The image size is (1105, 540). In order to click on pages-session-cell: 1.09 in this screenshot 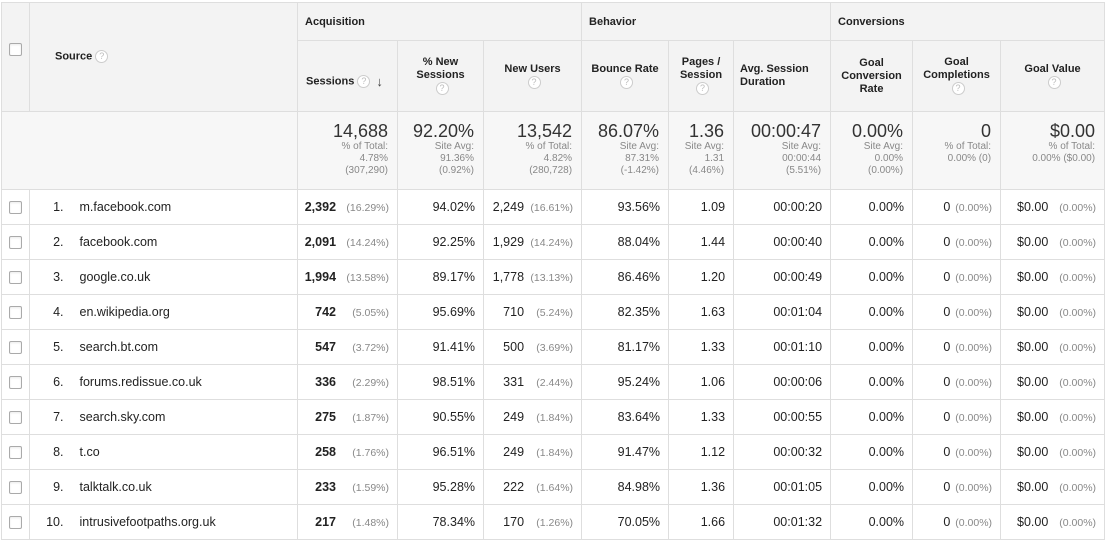, I will do `click(701, 207)`.